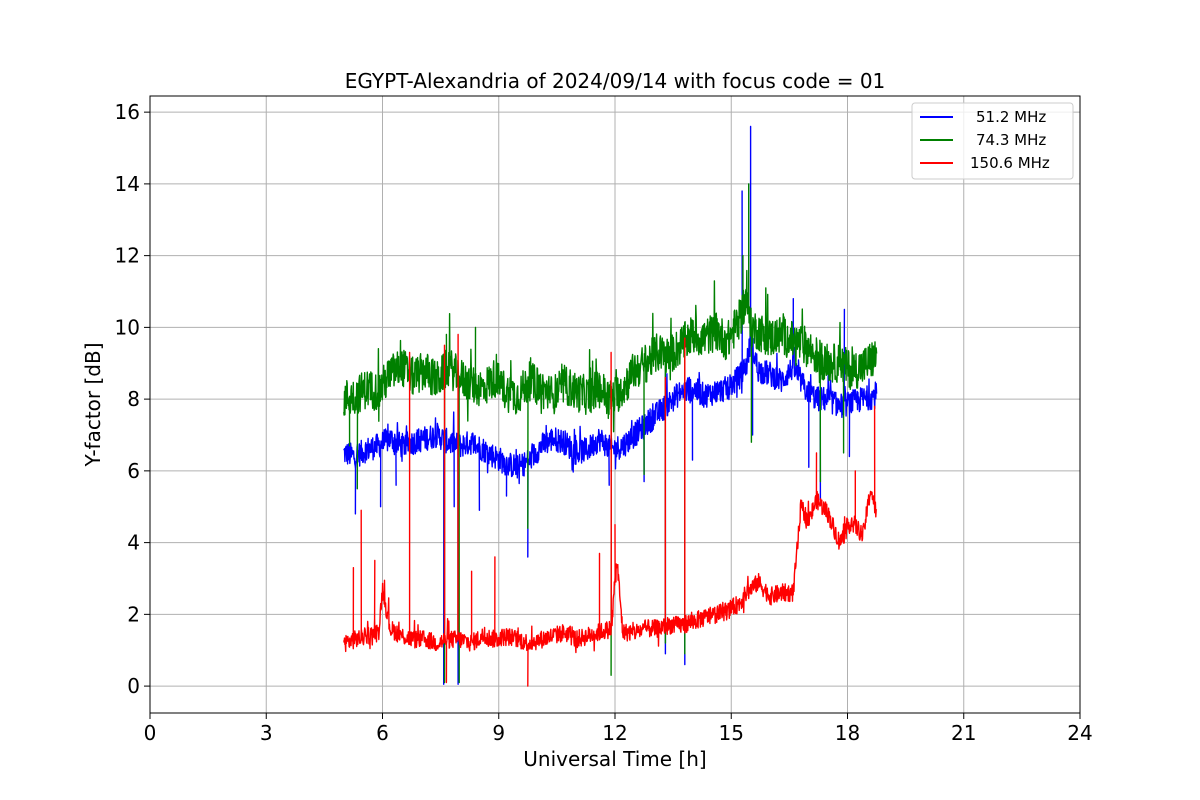  Describe the element at coordinates (498, 733) in the screenshot. I see `x-tick-label: 9` at that location.